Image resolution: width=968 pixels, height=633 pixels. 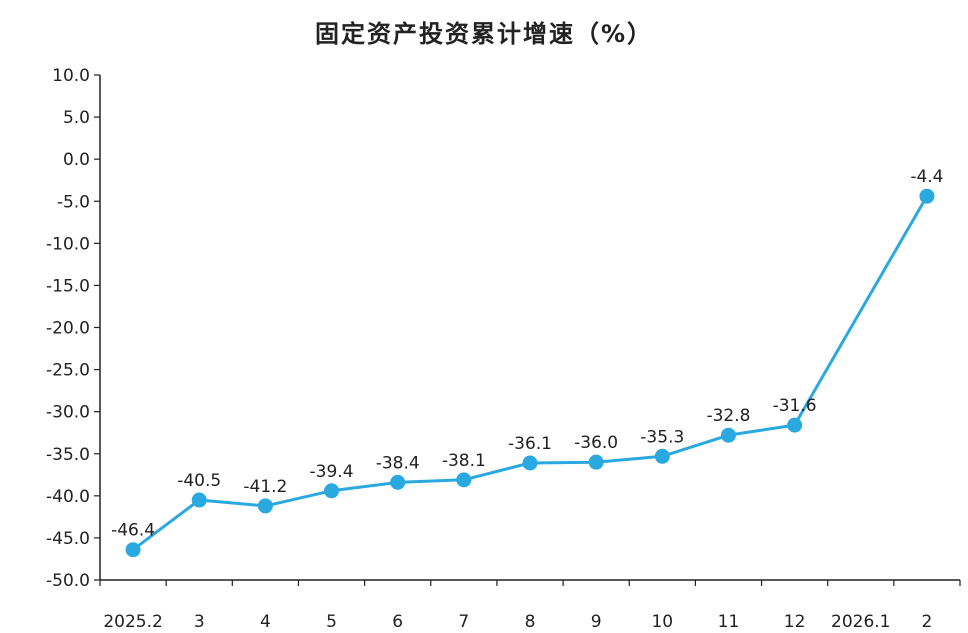 What do you see at coordinates (662, 622) in the screenshot?
I see `x-tick-label: 10` at bounding box center [662, 622].